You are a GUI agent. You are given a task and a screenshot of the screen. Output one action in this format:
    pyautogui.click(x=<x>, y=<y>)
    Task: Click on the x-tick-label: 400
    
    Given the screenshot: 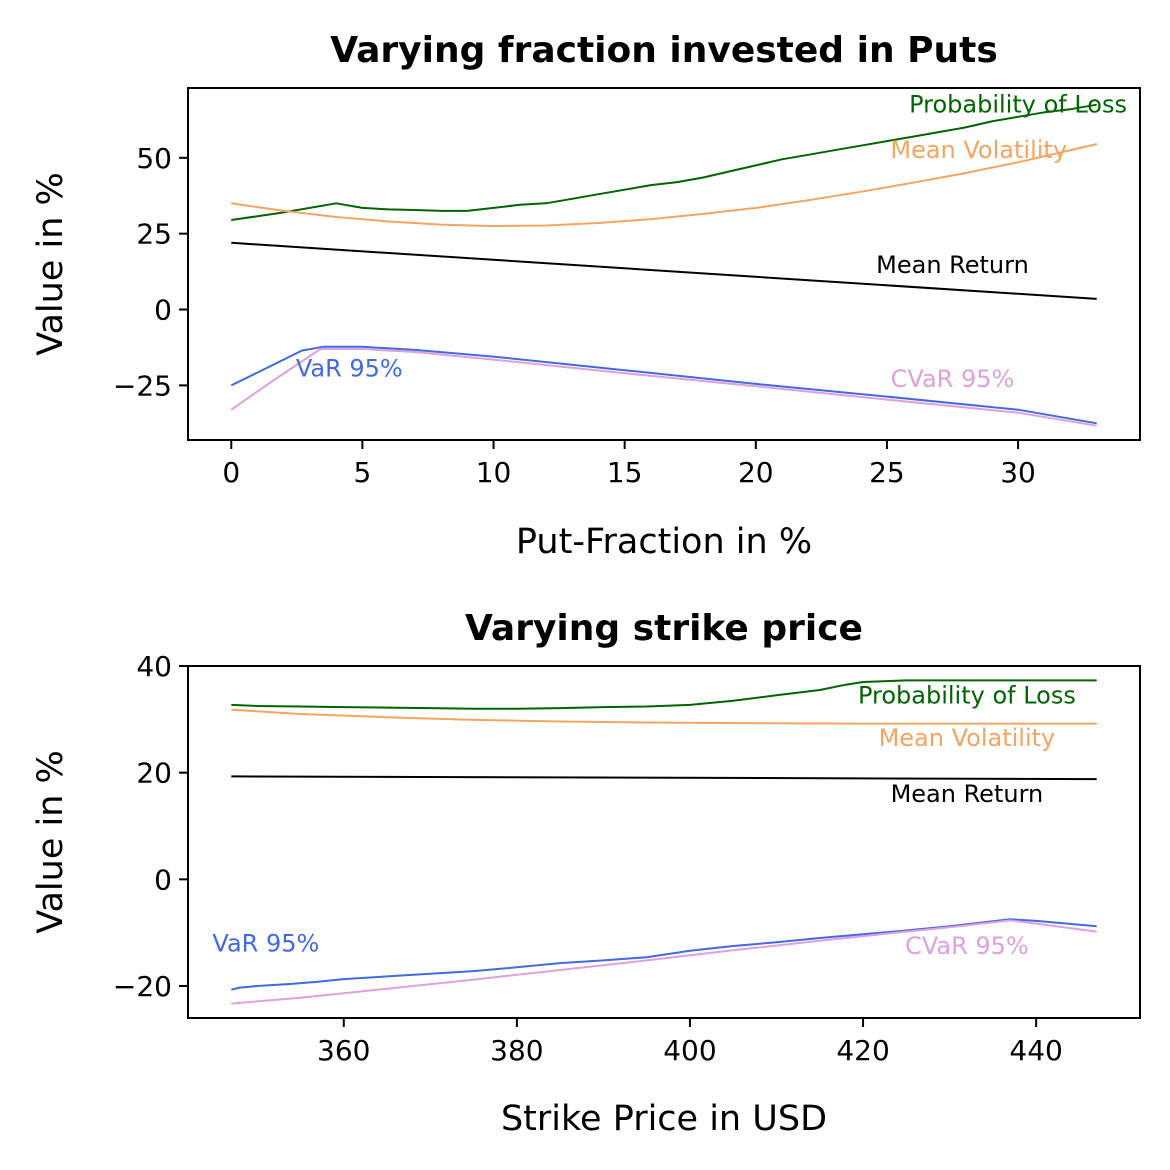 What is the action you would take?
    pyautogui.click(x=689, y=1050)
    